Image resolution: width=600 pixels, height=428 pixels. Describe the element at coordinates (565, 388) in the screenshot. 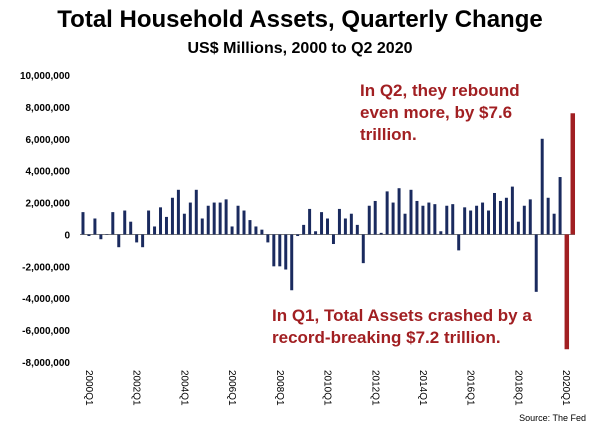

I see `x-tick-label: 2020Q1` at that location.